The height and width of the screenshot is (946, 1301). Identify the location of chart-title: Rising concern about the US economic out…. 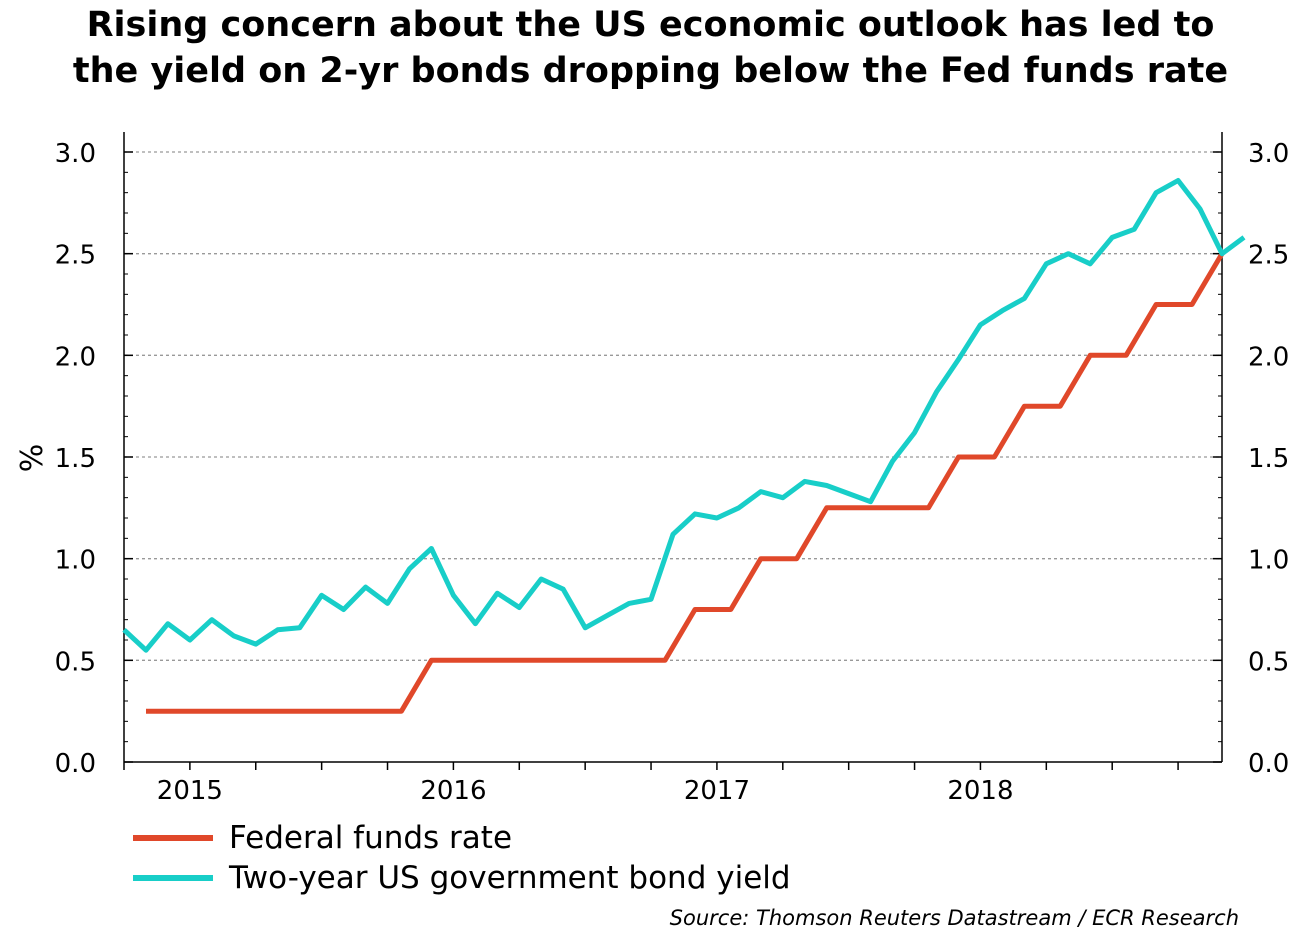
(650, 48).